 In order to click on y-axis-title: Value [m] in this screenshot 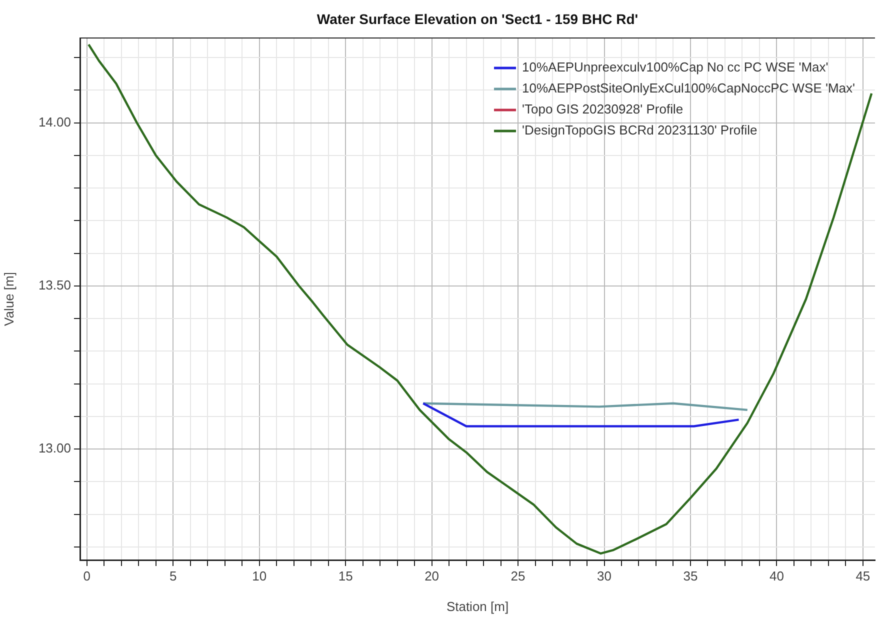, I will do `click(8, 299)`.